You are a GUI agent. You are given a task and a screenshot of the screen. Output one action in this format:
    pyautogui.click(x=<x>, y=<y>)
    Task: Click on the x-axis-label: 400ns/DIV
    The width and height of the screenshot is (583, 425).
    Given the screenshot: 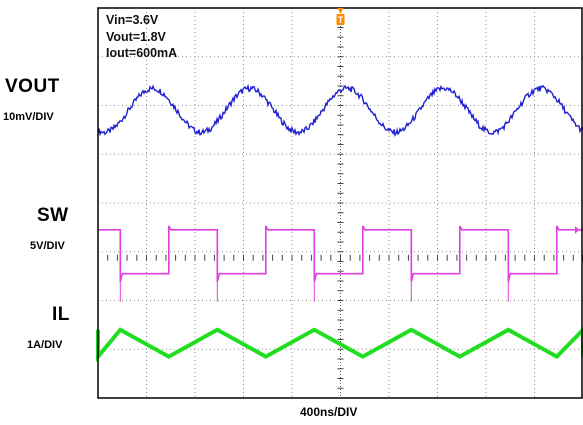 What is the action you would take?
    pyautogui.click(x=329, y=412)
    